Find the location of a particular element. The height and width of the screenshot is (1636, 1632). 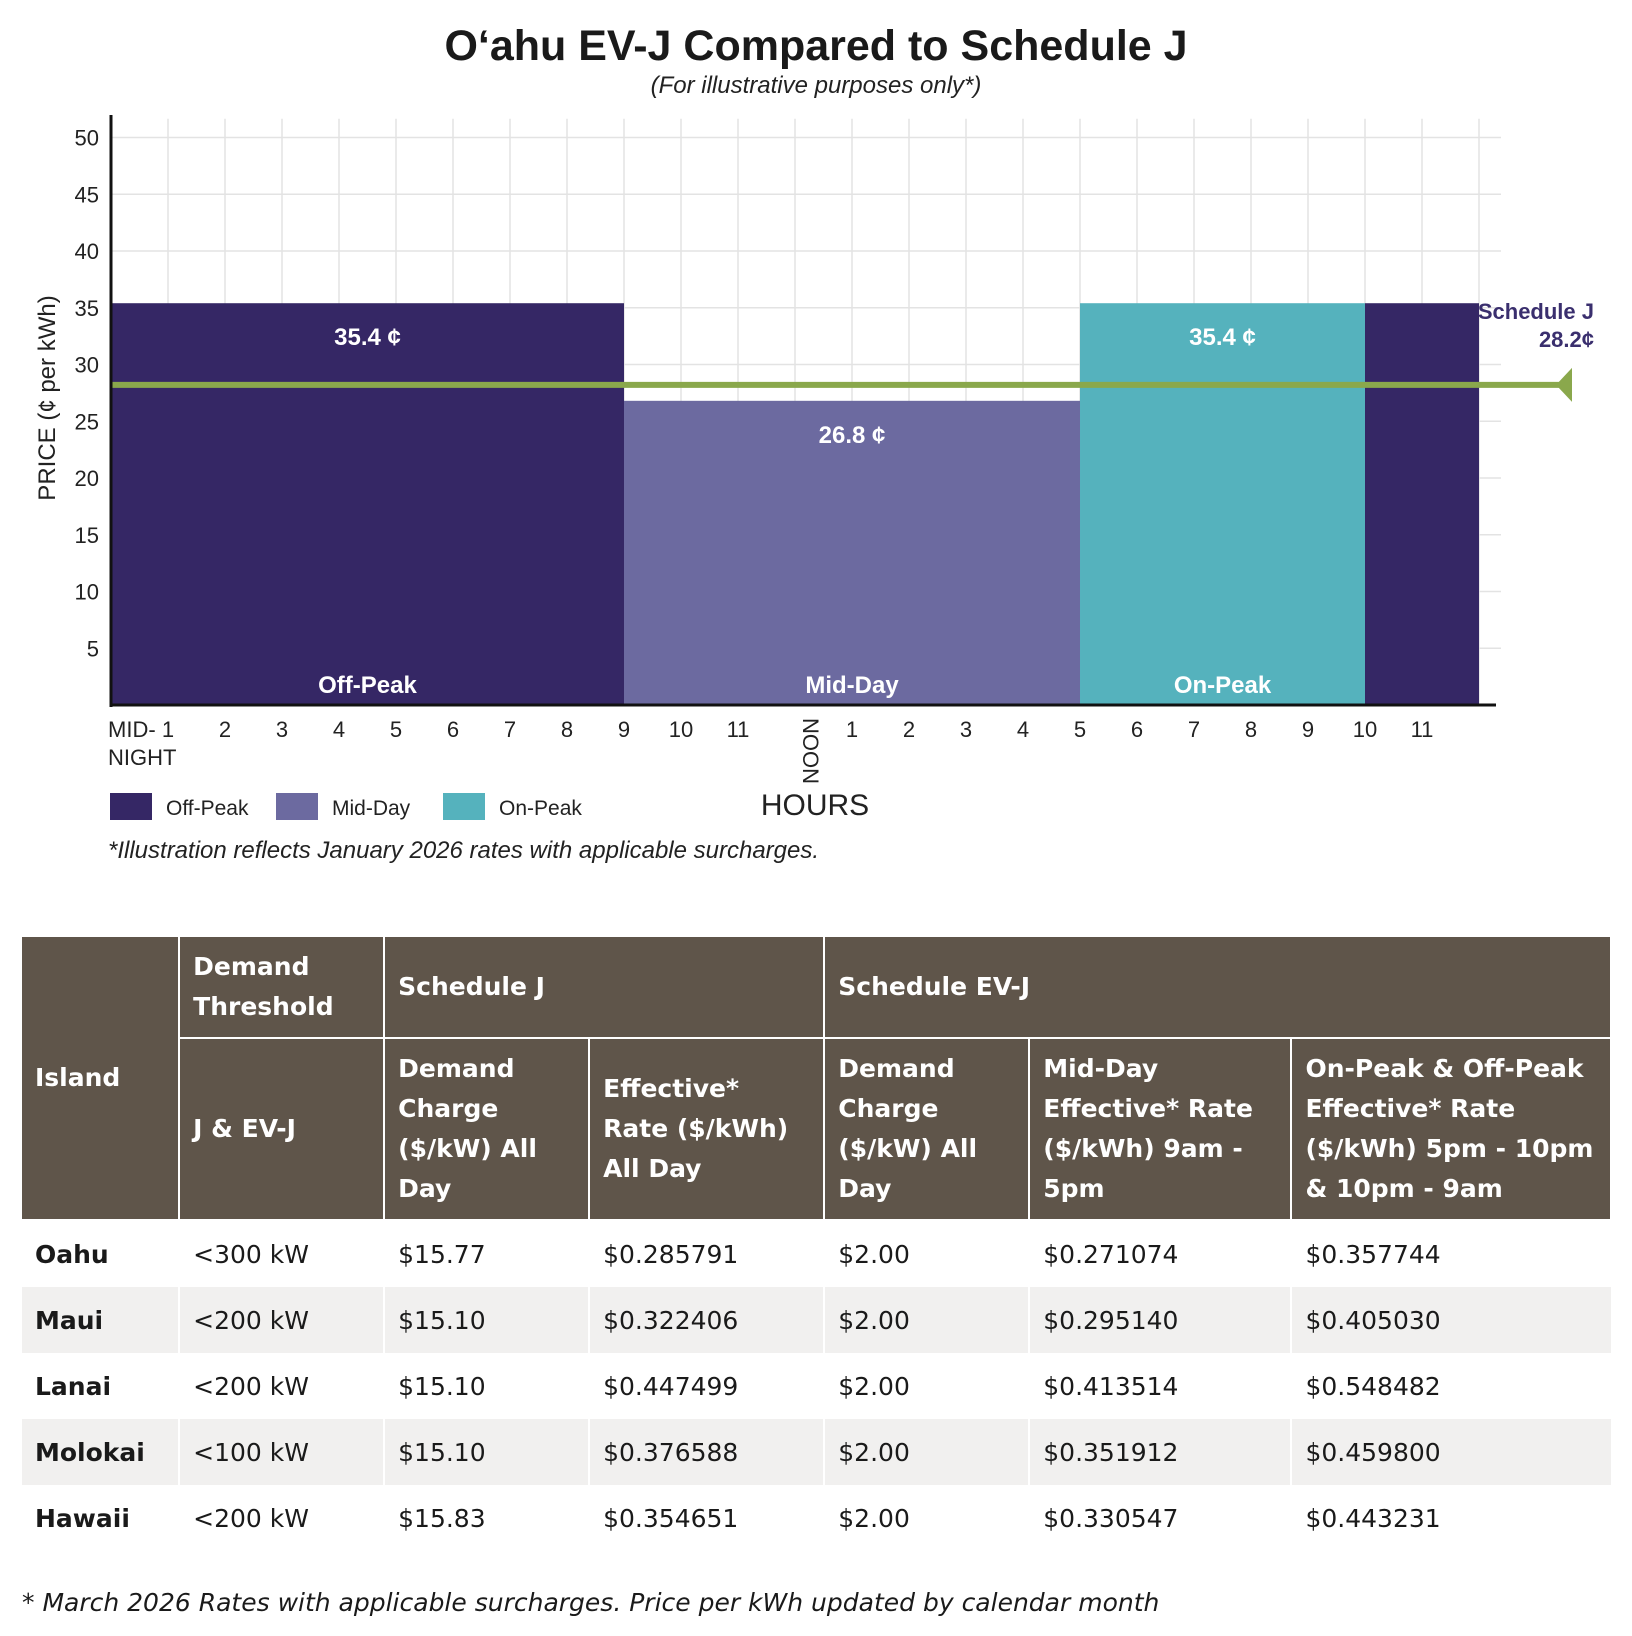

cell-j-demand: $15.77 is located at coordinates (486, 1253).